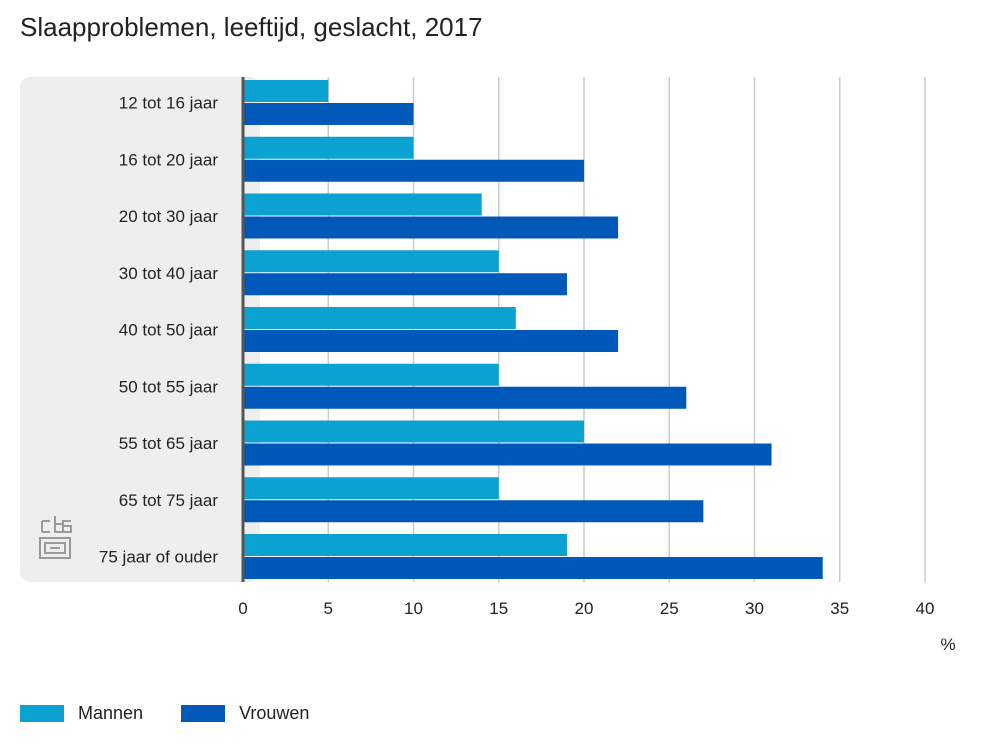 The image size is (1000, 750). I want to click on legend-item-vrouwen: Vrouwen, so click(245, 713).